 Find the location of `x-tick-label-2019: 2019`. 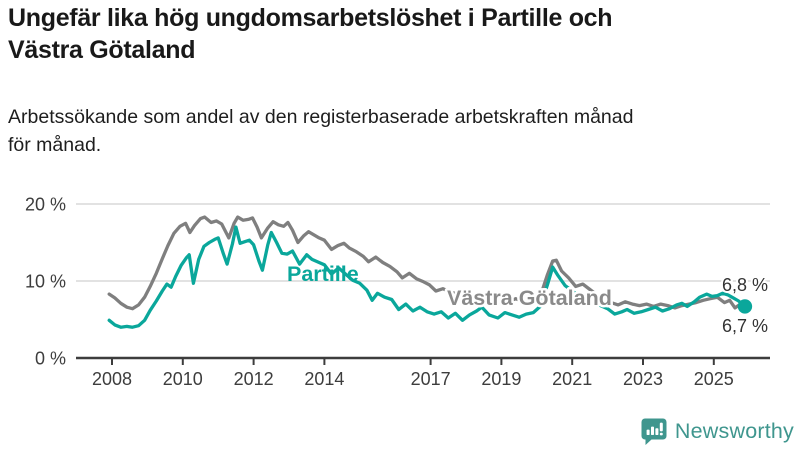

x-tick-label-2019: 2019 is located at coordinates (501, 379).